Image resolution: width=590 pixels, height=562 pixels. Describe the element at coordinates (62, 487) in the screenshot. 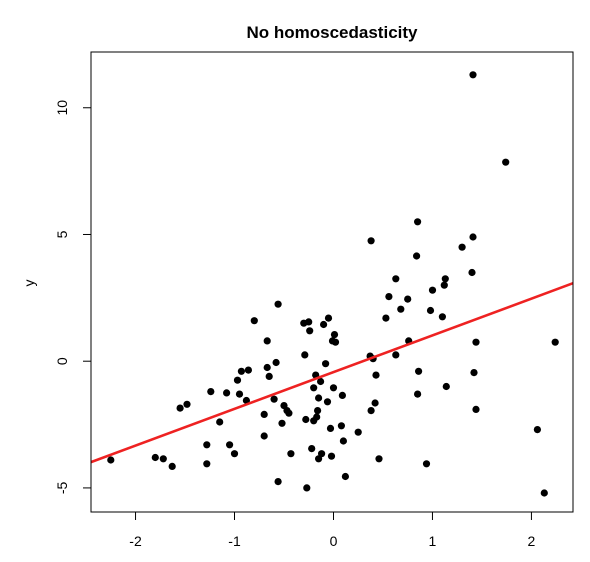

I see `y-tick-label: -5` at that location.